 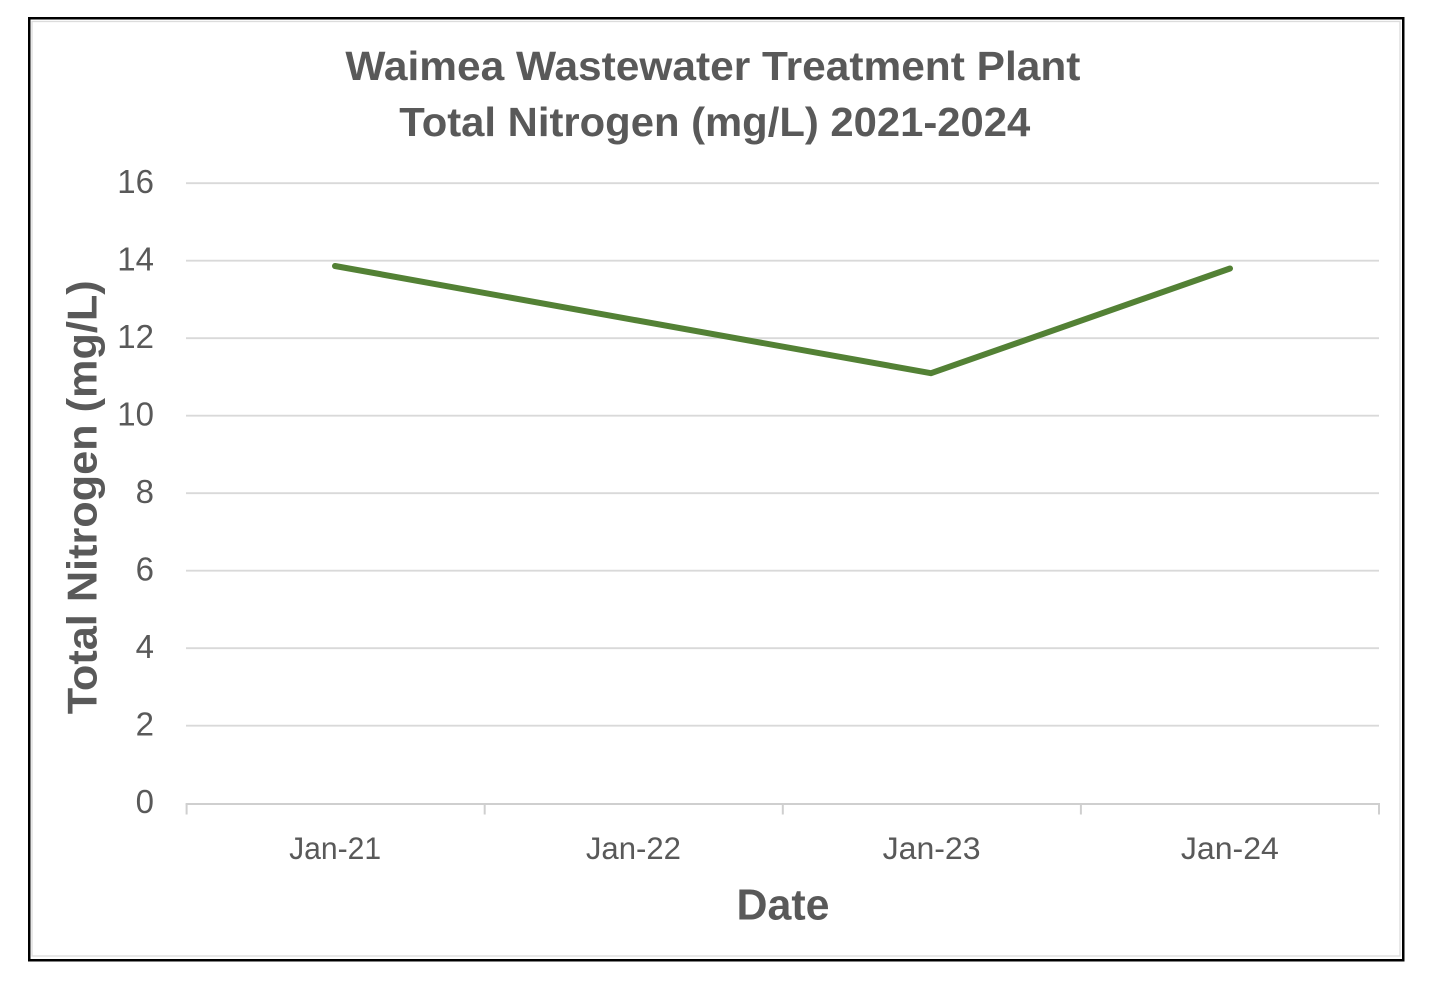 I want to click on svg-text: 8, so click(x=145, y=491).